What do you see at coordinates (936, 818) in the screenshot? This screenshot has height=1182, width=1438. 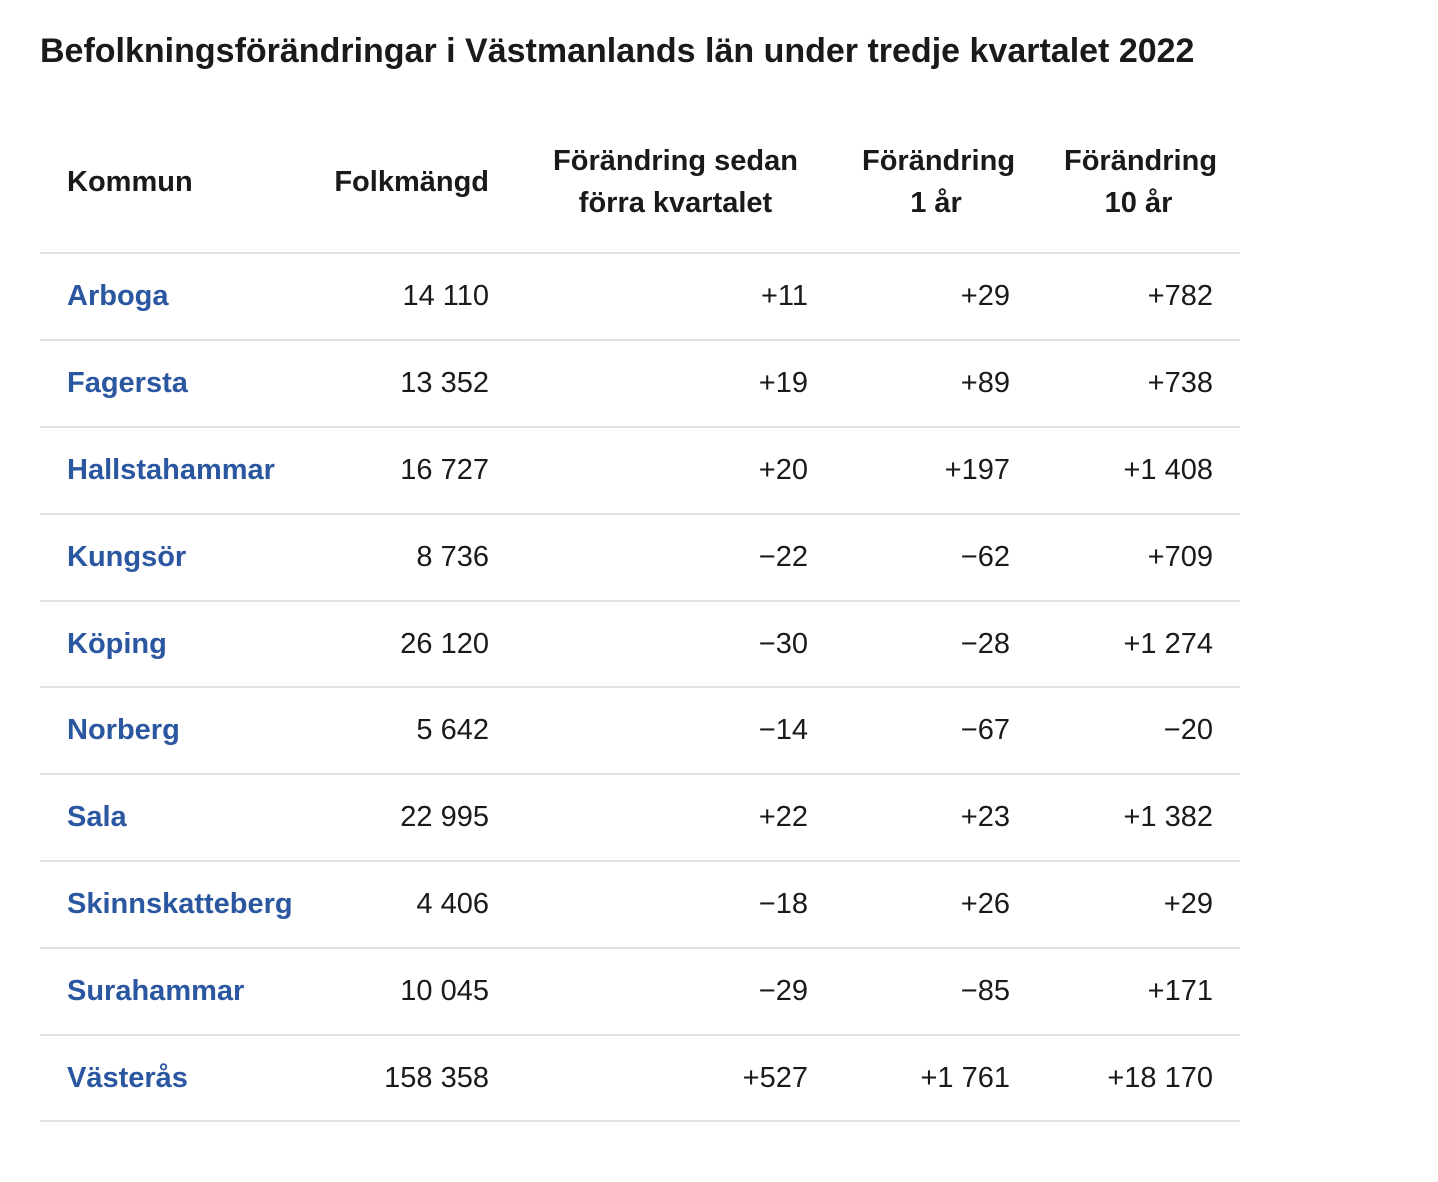 I see `forandring-1ar-cell: +23` at bounding box center [936, 818].